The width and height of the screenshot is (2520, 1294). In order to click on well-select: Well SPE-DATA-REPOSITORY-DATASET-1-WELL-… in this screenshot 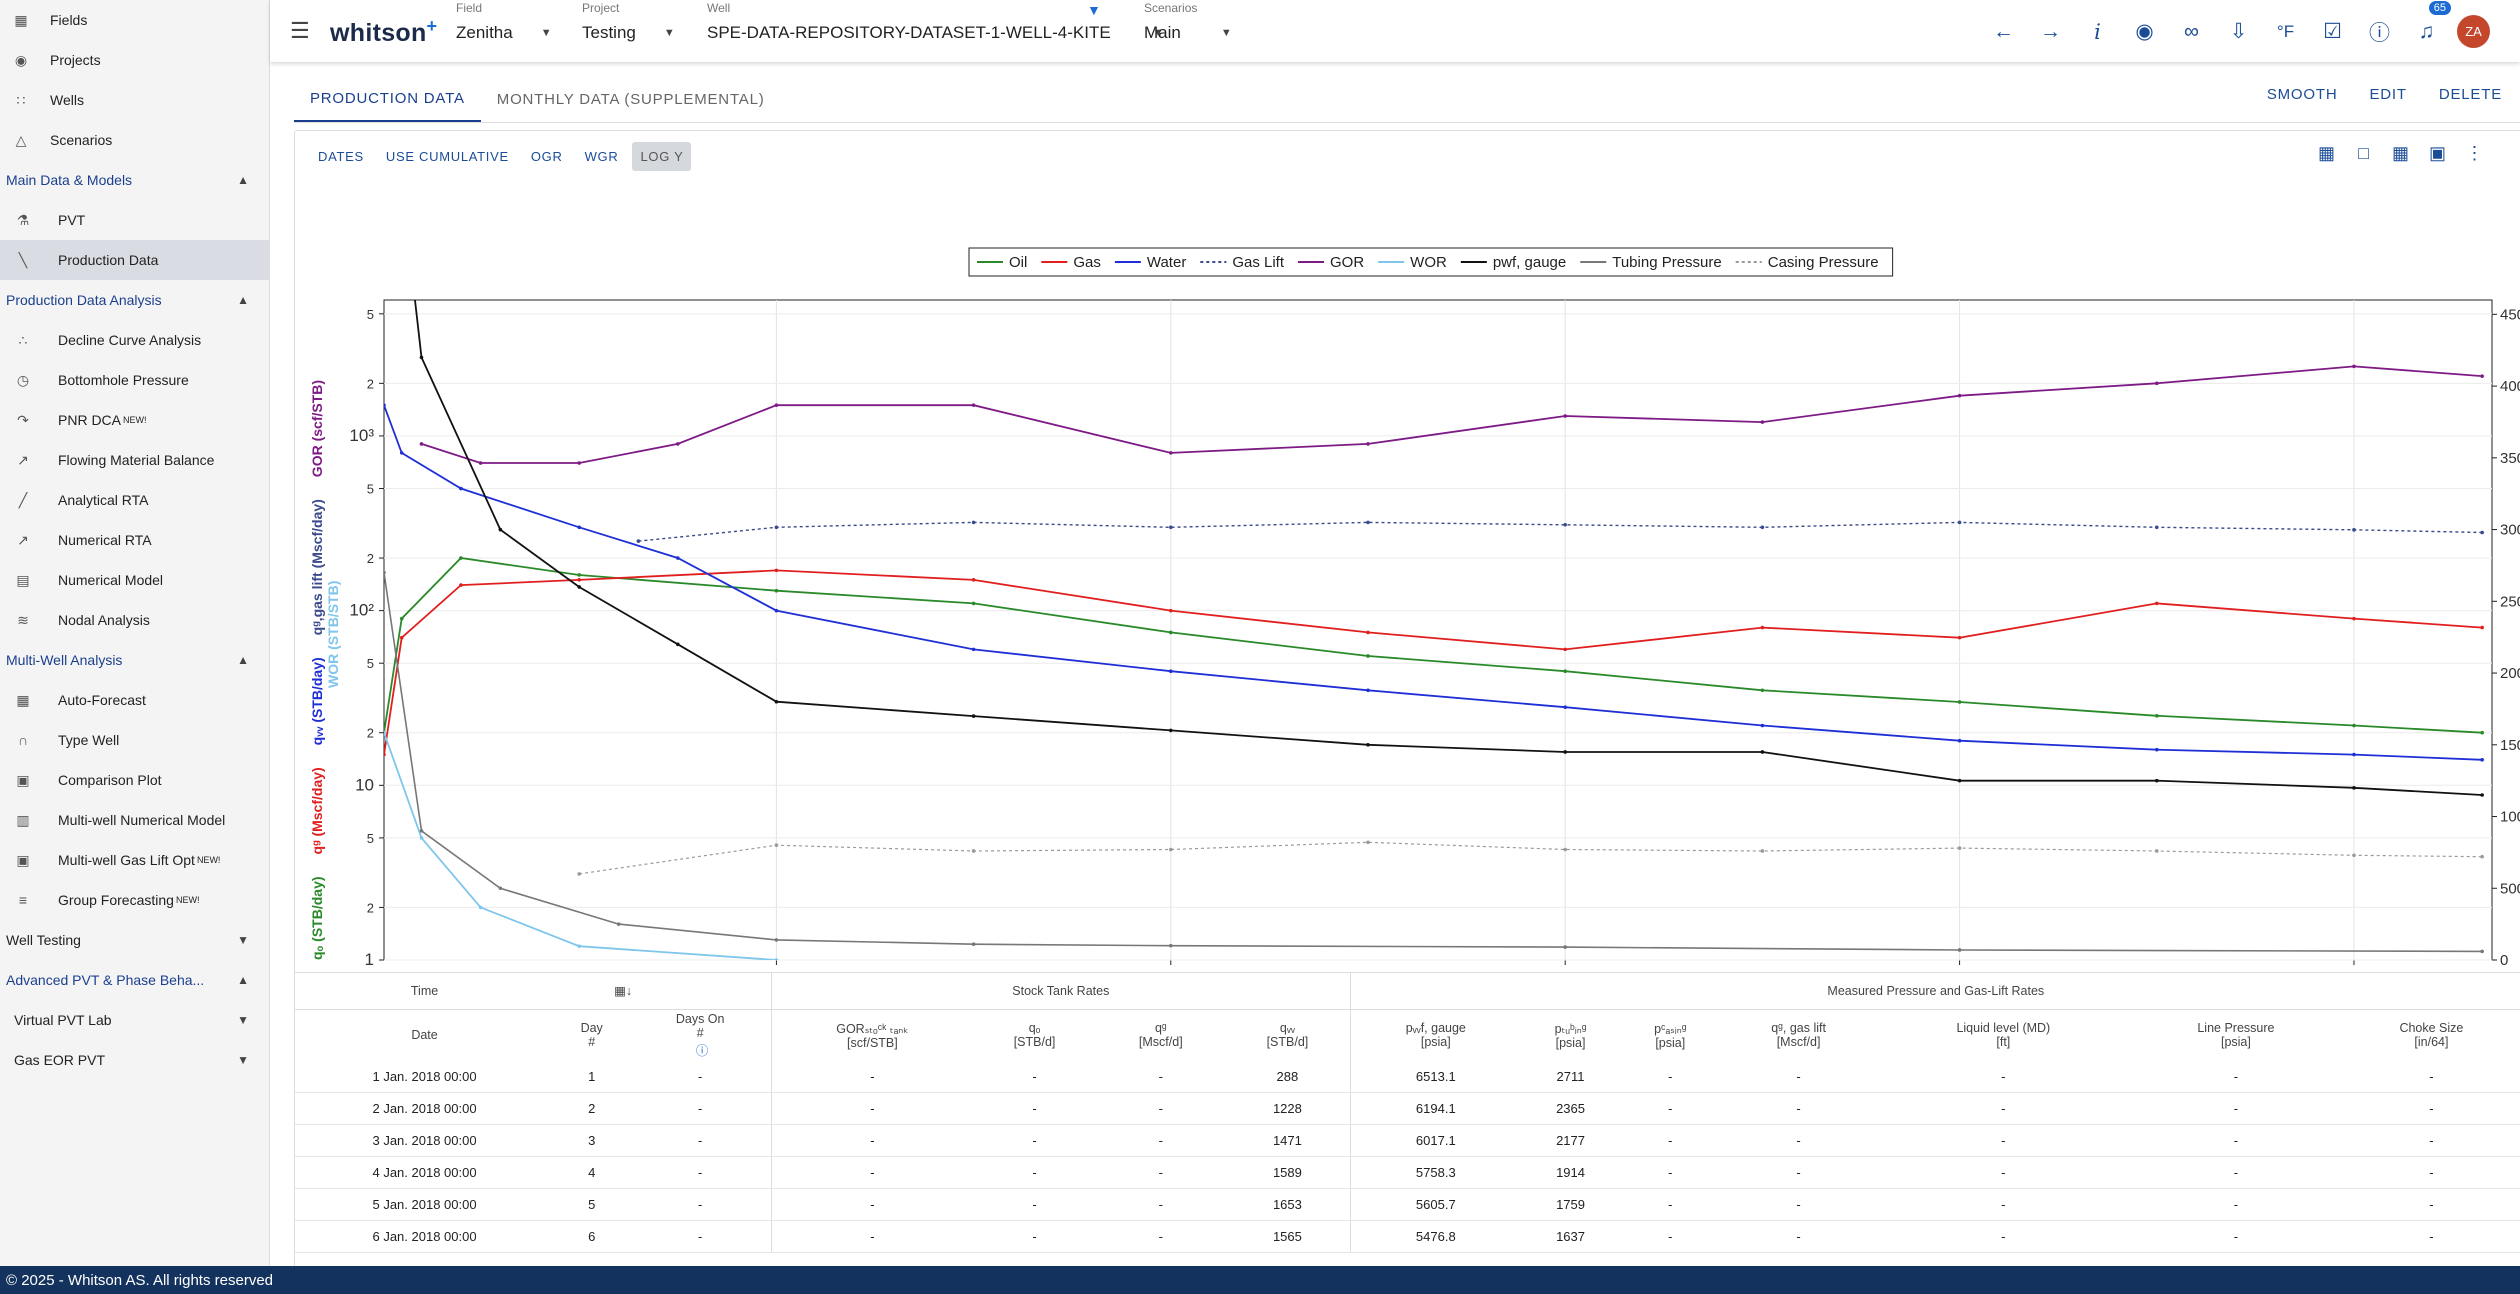, I will do `click(935, 21)`.